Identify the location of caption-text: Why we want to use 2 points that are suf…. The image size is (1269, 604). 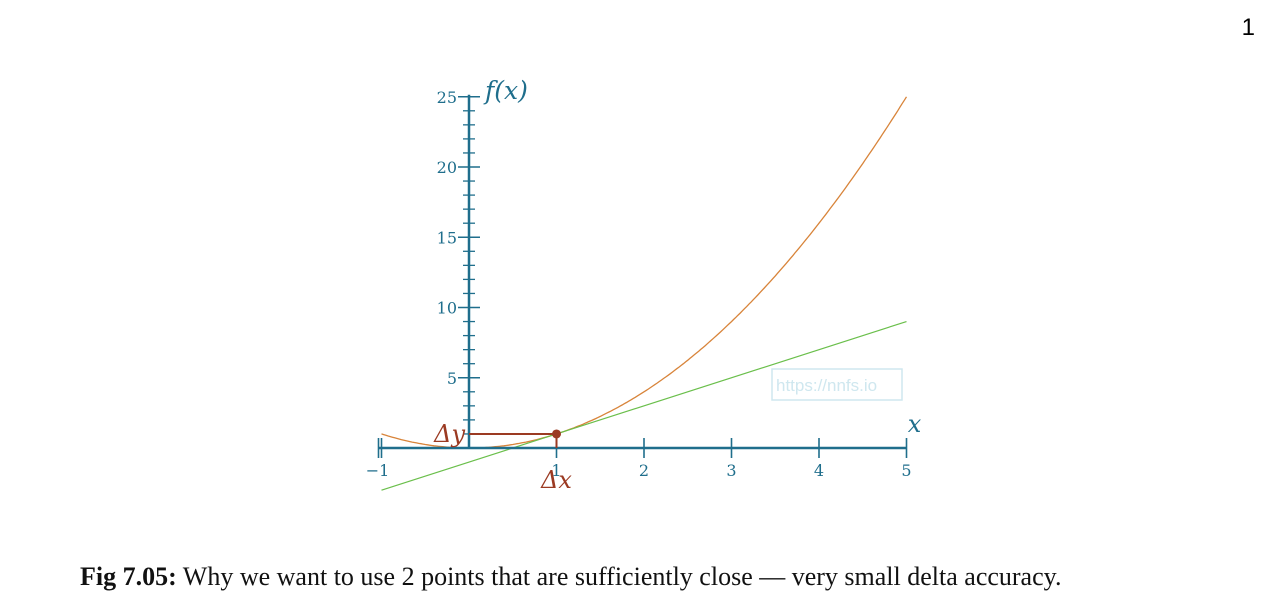
(622, 576).